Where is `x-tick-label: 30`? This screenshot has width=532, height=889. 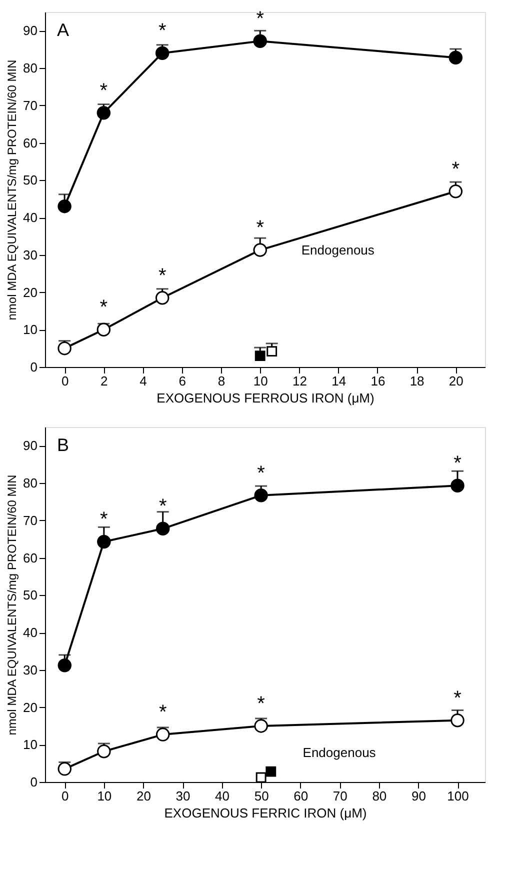 x-tick-label: 30 is located at coordinates (183, 796).